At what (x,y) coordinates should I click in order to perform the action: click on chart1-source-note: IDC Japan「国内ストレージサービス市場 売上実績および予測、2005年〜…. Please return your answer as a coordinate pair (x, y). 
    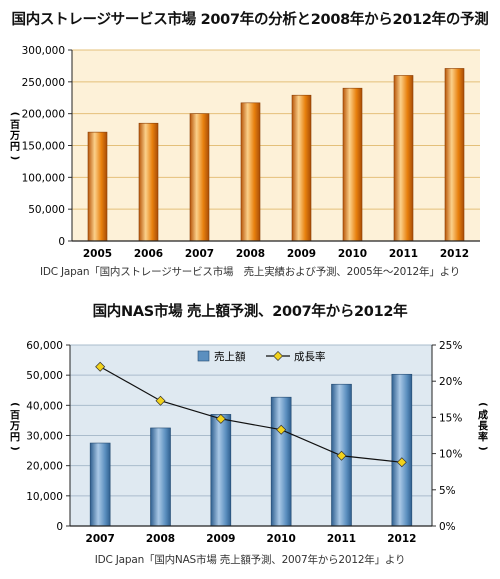
    Looking at the image, I should click on (250, 272).